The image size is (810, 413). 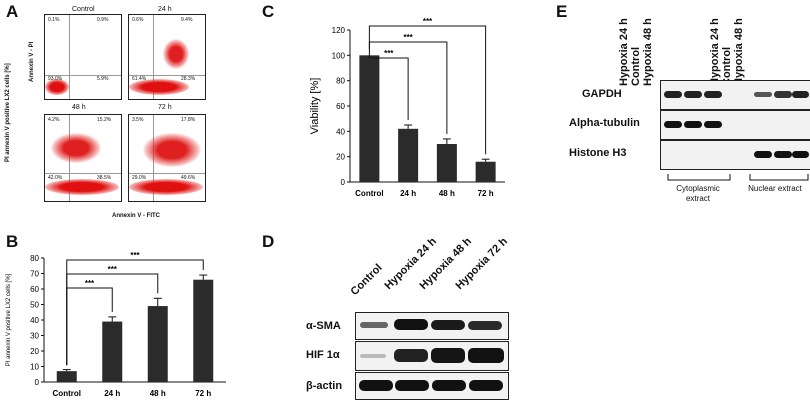 I want to click on blot-e-lane-hypoxia48-nuc: Hypoxia 48 h, so click(x=739, y=52).